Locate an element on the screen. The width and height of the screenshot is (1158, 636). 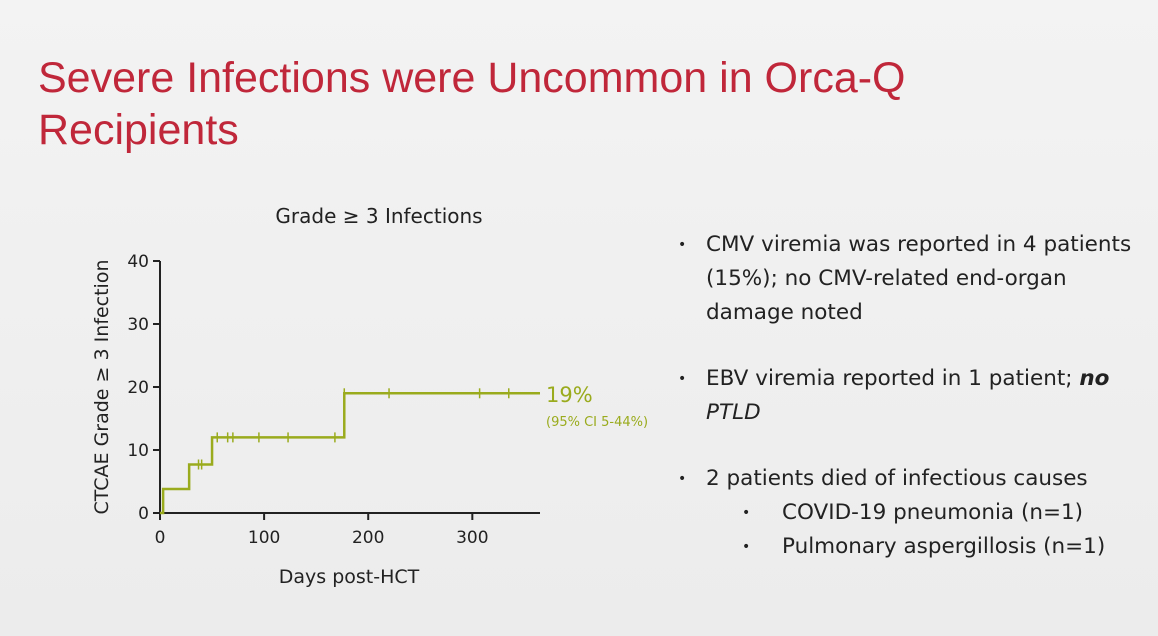
x-tick-label: 100 is located at coordinates (264, 538).